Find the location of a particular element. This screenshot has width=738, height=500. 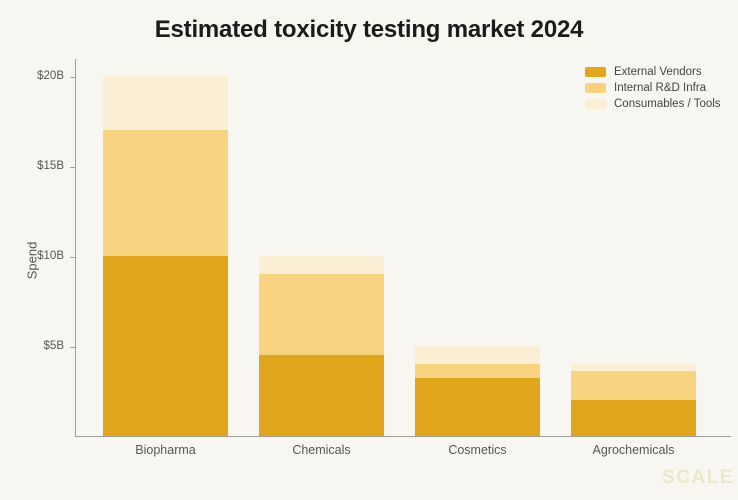

y-tick-label: $5B is located at coordinates (53, 346).